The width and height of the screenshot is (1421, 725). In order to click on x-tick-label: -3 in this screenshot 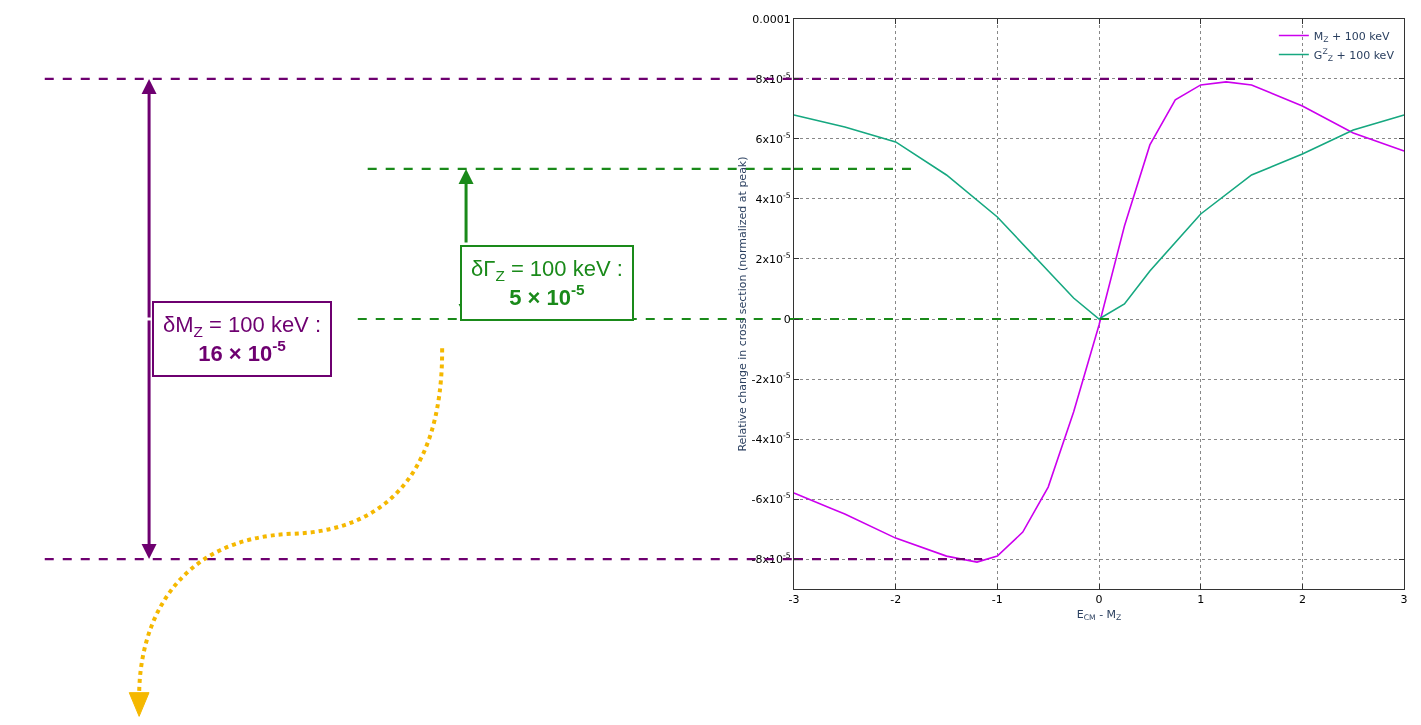, I will do `click(794, 600)`.